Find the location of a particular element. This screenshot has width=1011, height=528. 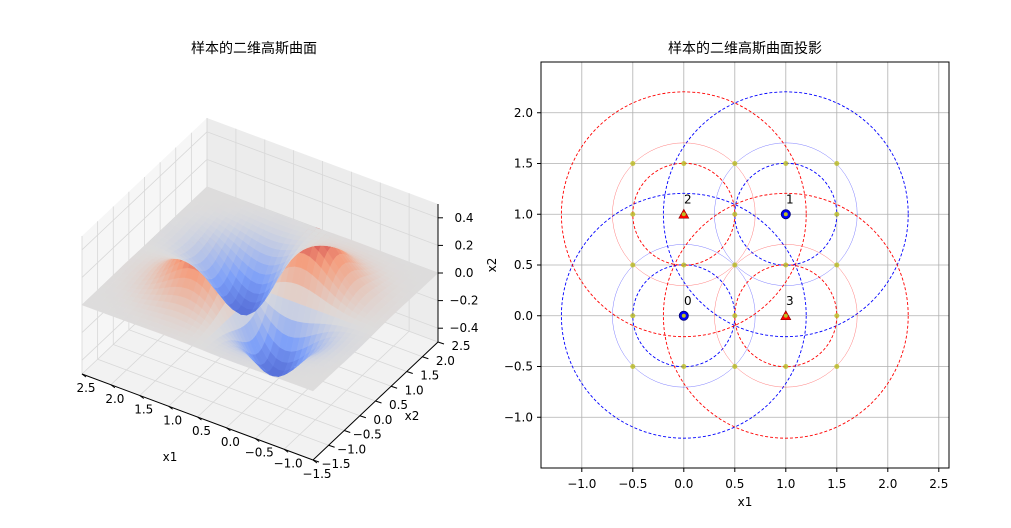

z-tick-label: 0.4 is located at coordinates (463, 218).